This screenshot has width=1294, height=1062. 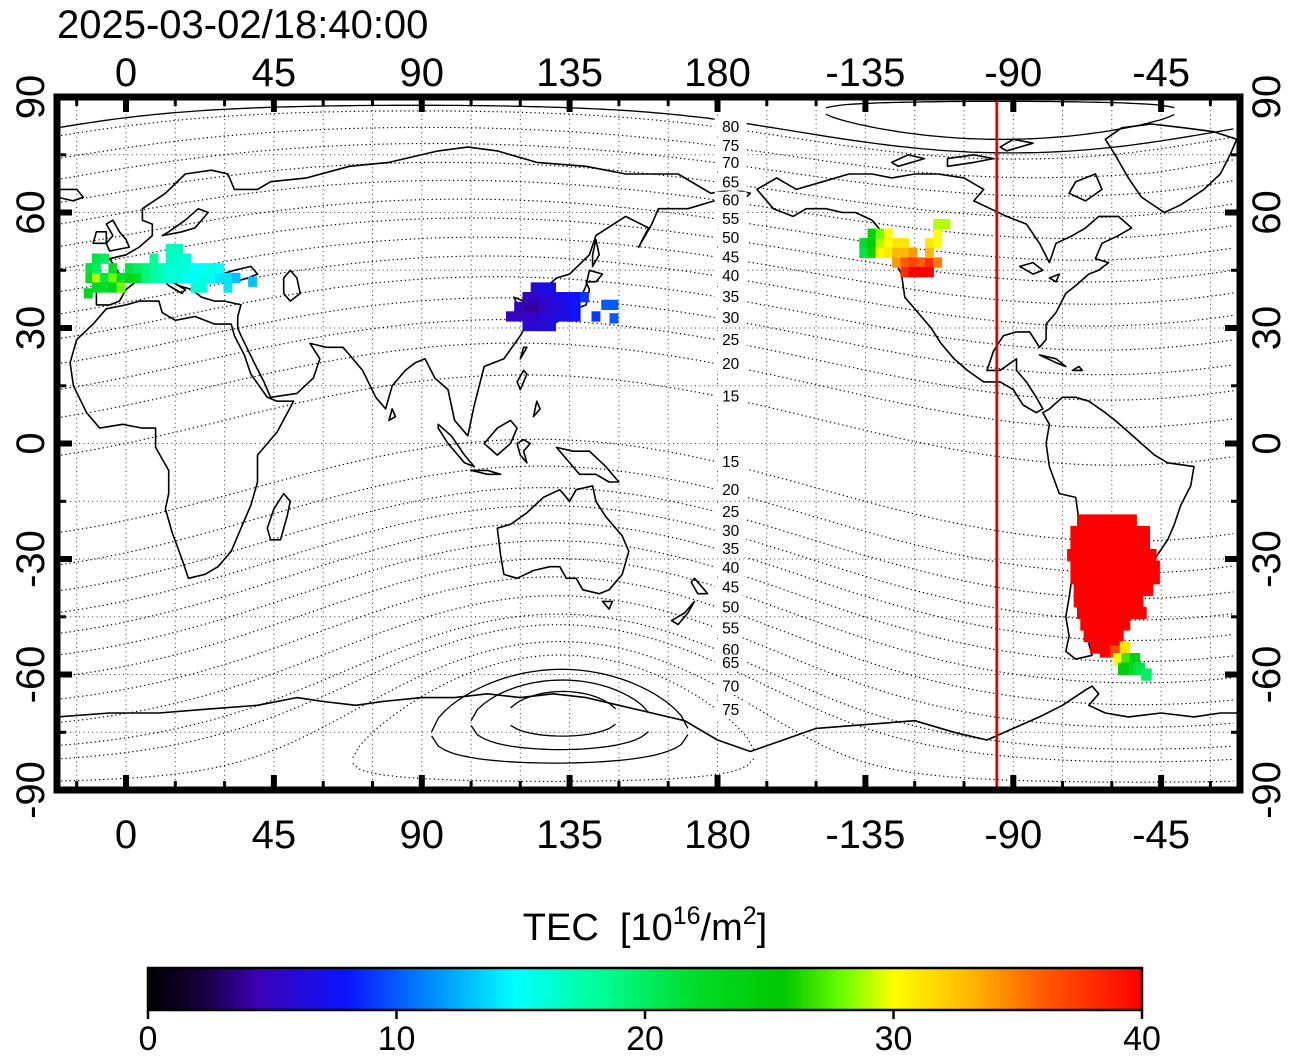 I want to click on contour-label: 45, so click(x=730, y=587).